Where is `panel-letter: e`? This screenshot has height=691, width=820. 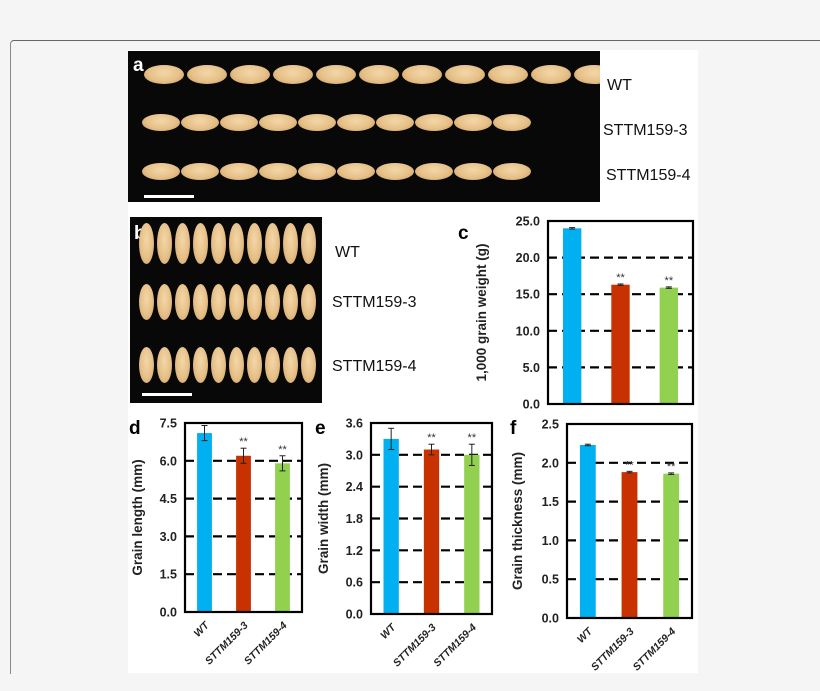 panel-letter: e is located at coordinates (320, 428).